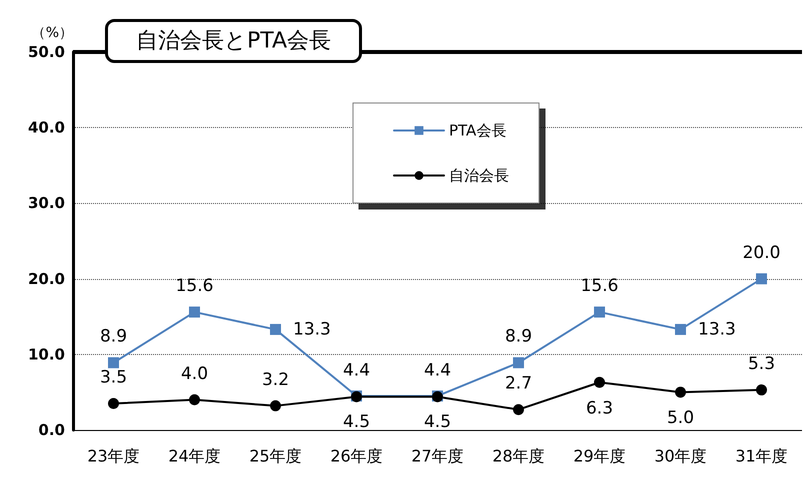 The height and width of the screenshot is (483, 810). I want to click on y-tick-label: 50.0, so click(46, 52).